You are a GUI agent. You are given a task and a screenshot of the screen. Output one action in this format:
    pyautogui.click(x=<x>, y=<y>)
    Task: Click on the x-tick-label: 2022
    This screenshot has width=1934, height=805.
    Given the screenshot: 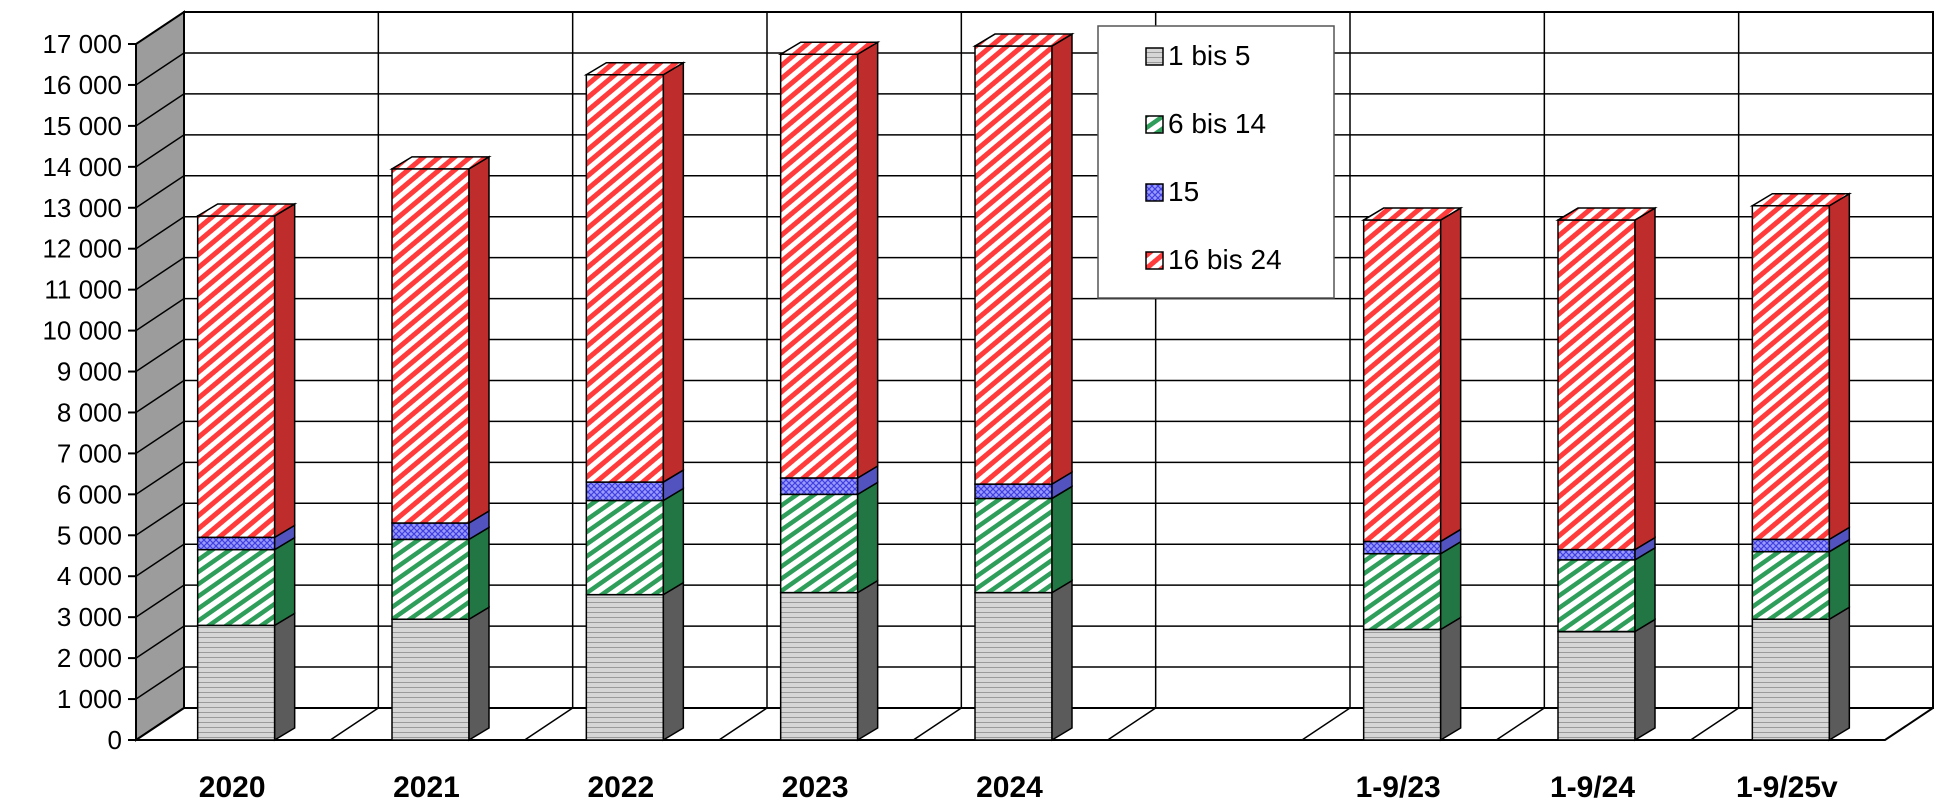 What is the action you would take?
    pyautogui.click(x=620, y=787)
    